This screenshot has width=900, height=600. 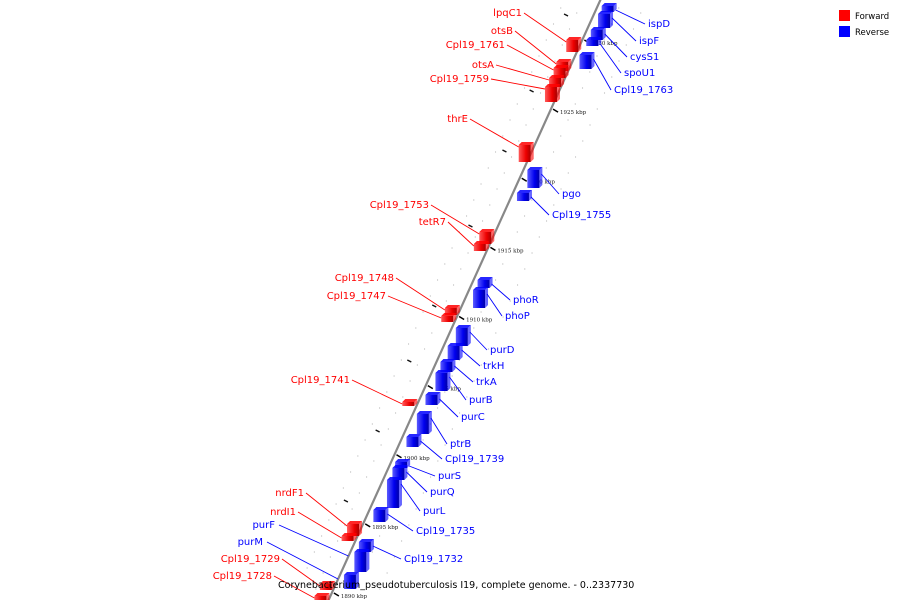 I want to click on gene-label-purd: purD, so click(x=502, y=350).